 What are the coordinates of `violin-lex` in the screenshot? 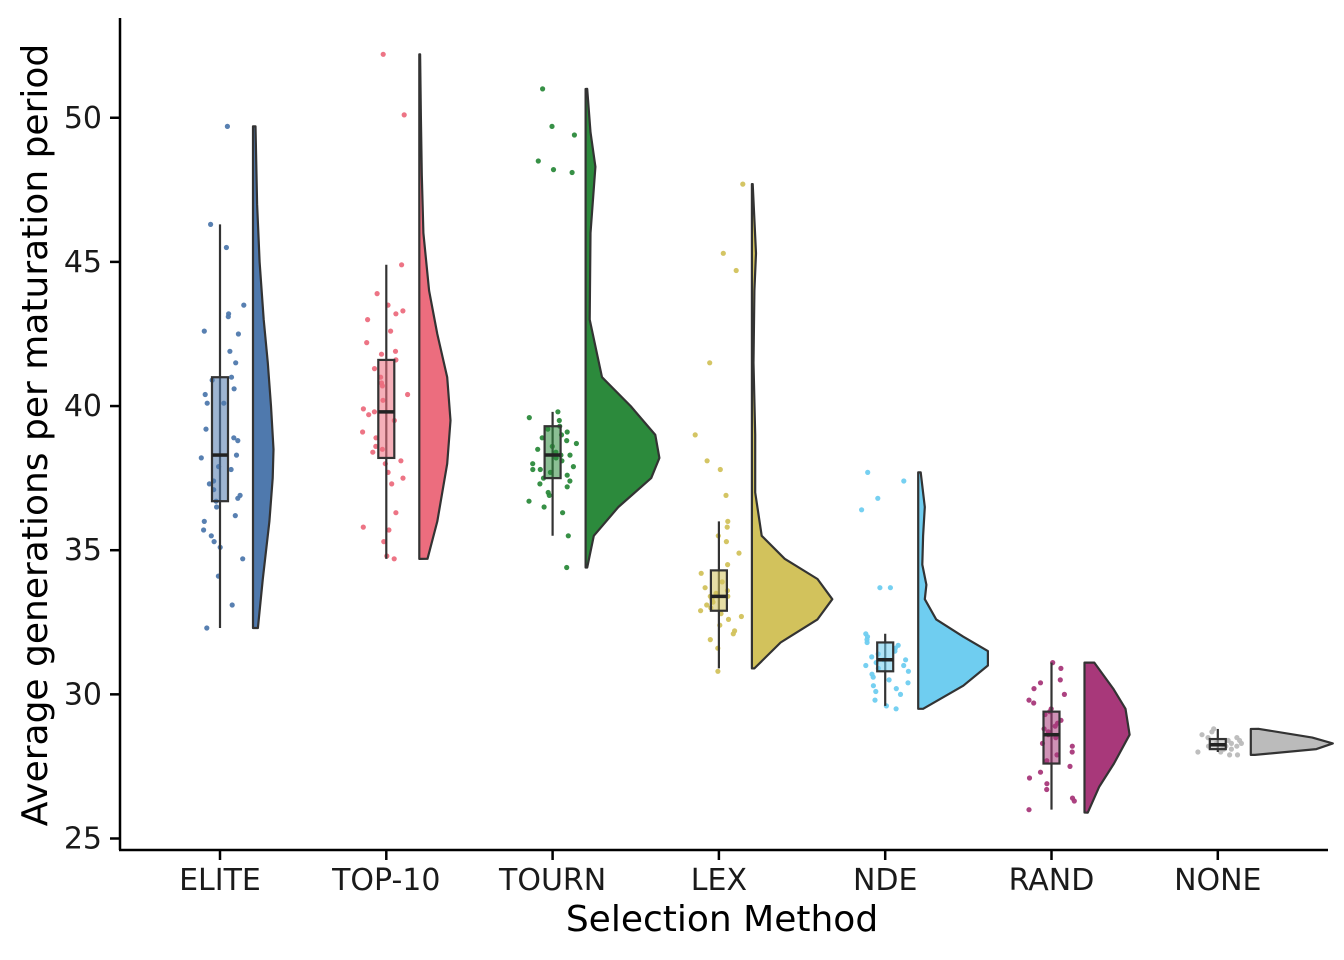 It's located at (792, 426).